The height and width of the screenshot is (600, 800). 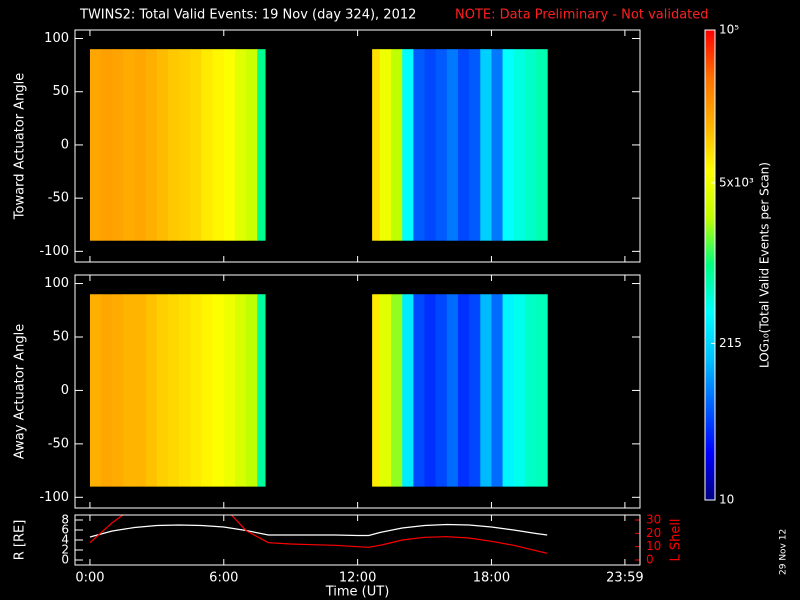 What do you see at coordinates (784, 552) in the screenshot?
I see `date-stamp: 29 Nov 12` at bounding box center [784, 552].